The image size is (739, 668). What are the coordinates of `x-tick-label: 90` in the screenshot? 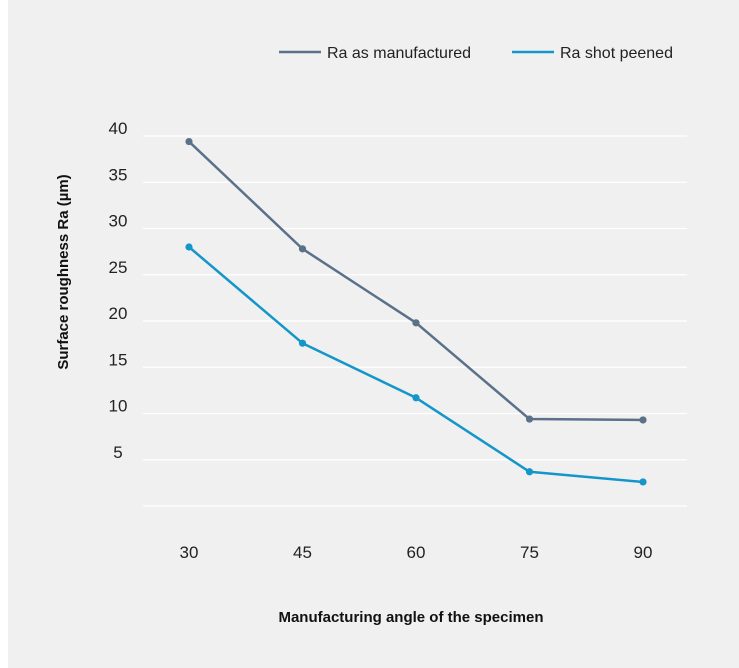 It's located at (643, 552).